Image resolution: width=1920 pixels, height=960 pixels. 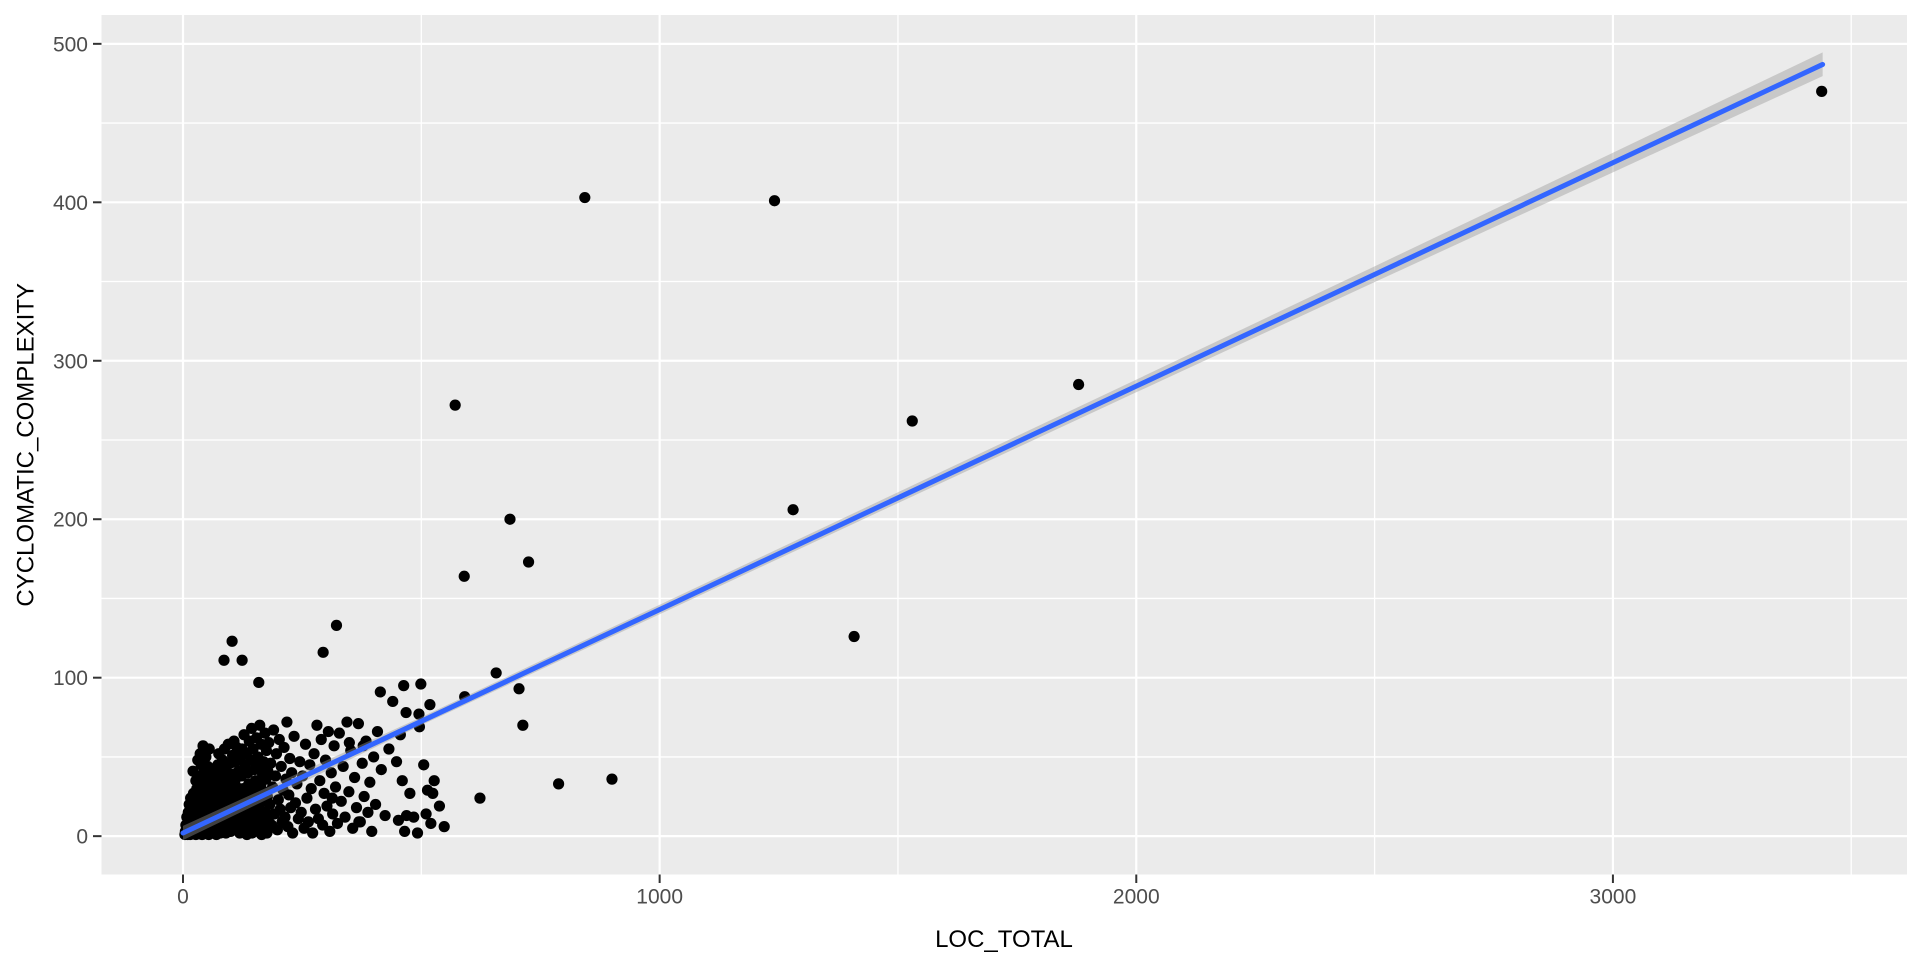 What do you see at coordinates (70, 44) in the screenshot?
I see `y-tick-label: 500` at bounding box center [70, 44].